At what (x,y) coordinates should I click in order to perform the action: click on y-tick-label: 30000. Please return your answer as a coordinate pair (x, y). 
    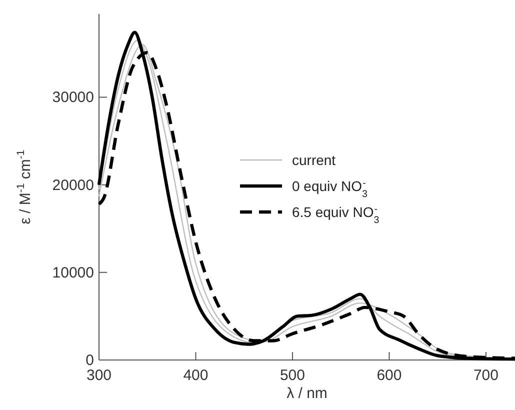
    Looking at the image, I should click on (73, 97).